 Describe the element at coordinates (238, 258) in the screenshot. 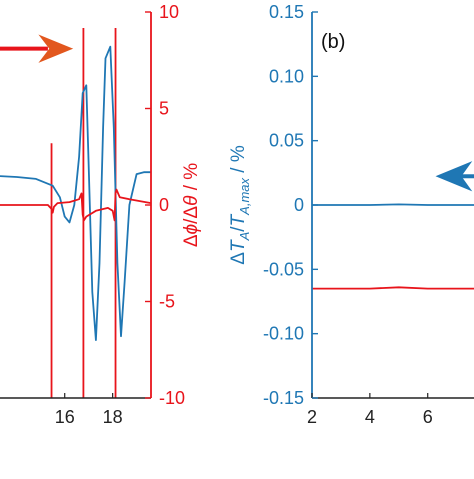

I see `ylabel-b-delta: Δ` at that location.